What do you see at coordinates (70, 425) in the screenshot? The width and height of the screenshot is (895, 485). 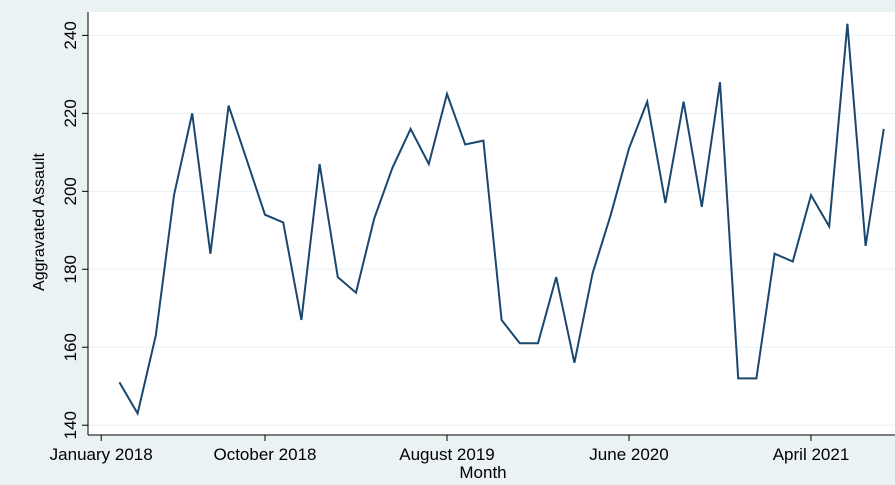 I see `y-tick-label: 140` at bounding box center [70, 425].